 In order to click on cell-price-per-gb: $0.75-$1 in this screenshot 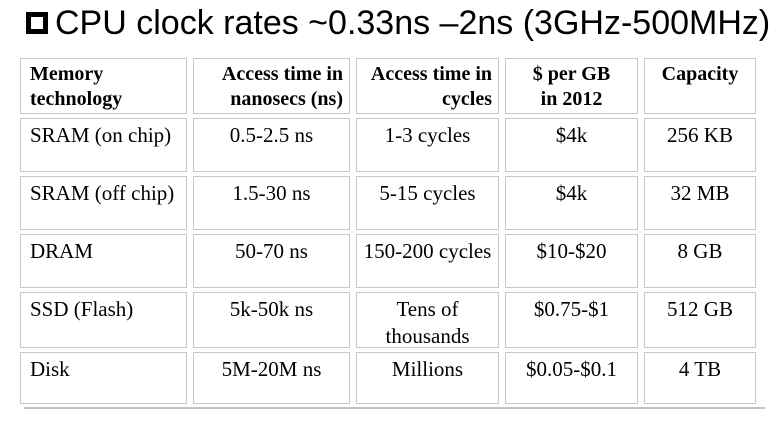, I will do `click(571, 320)`.